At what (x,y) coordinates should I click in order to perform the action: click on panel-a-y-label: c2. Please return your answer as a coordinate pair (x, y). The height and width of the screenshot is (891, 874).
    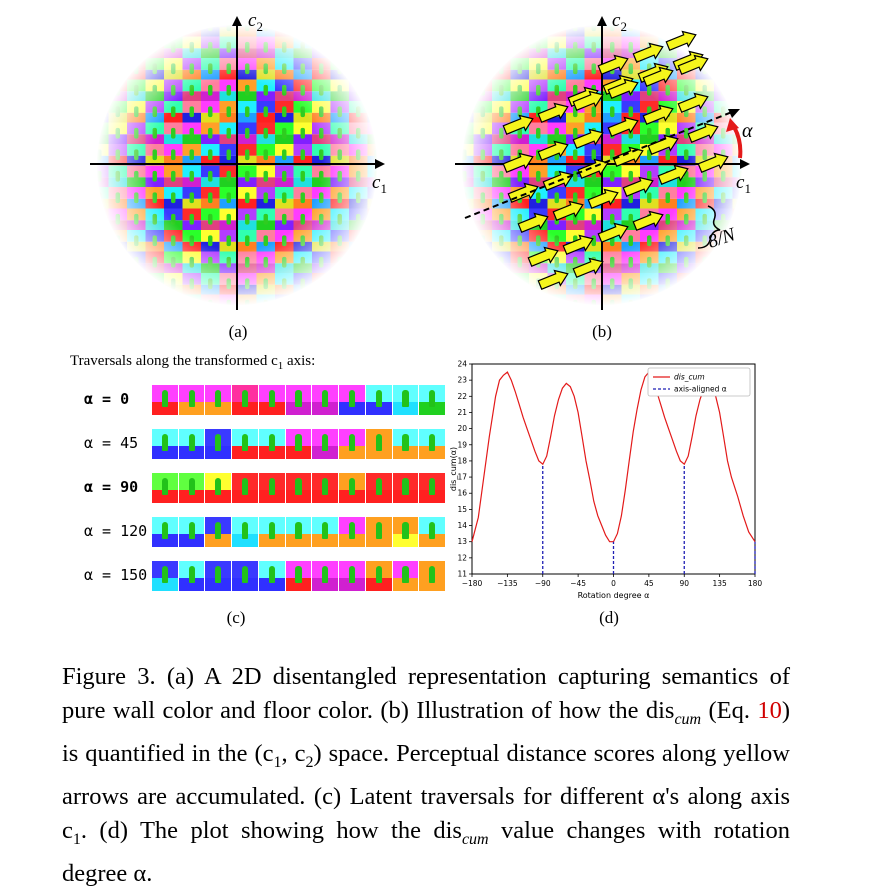
    Looking at the image, I should click on (255, 22).